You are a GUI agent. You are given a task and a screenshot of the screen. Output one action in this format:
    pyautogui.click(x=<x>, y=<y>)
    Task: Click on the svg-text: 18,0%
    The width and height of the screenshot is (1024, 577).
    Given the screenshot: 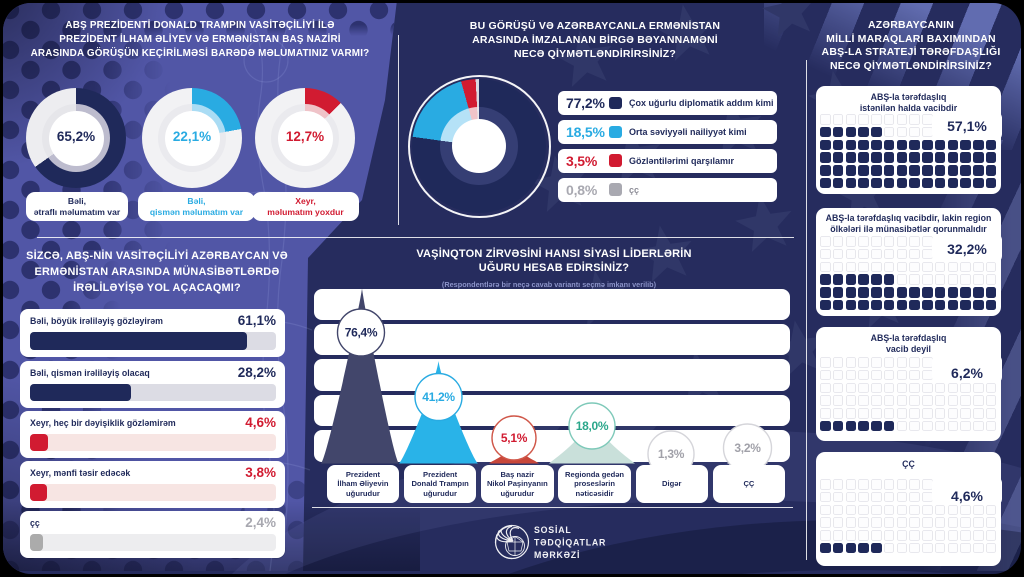 What is the action you would take?
    pyautogui.click(x=592, y=426)
    